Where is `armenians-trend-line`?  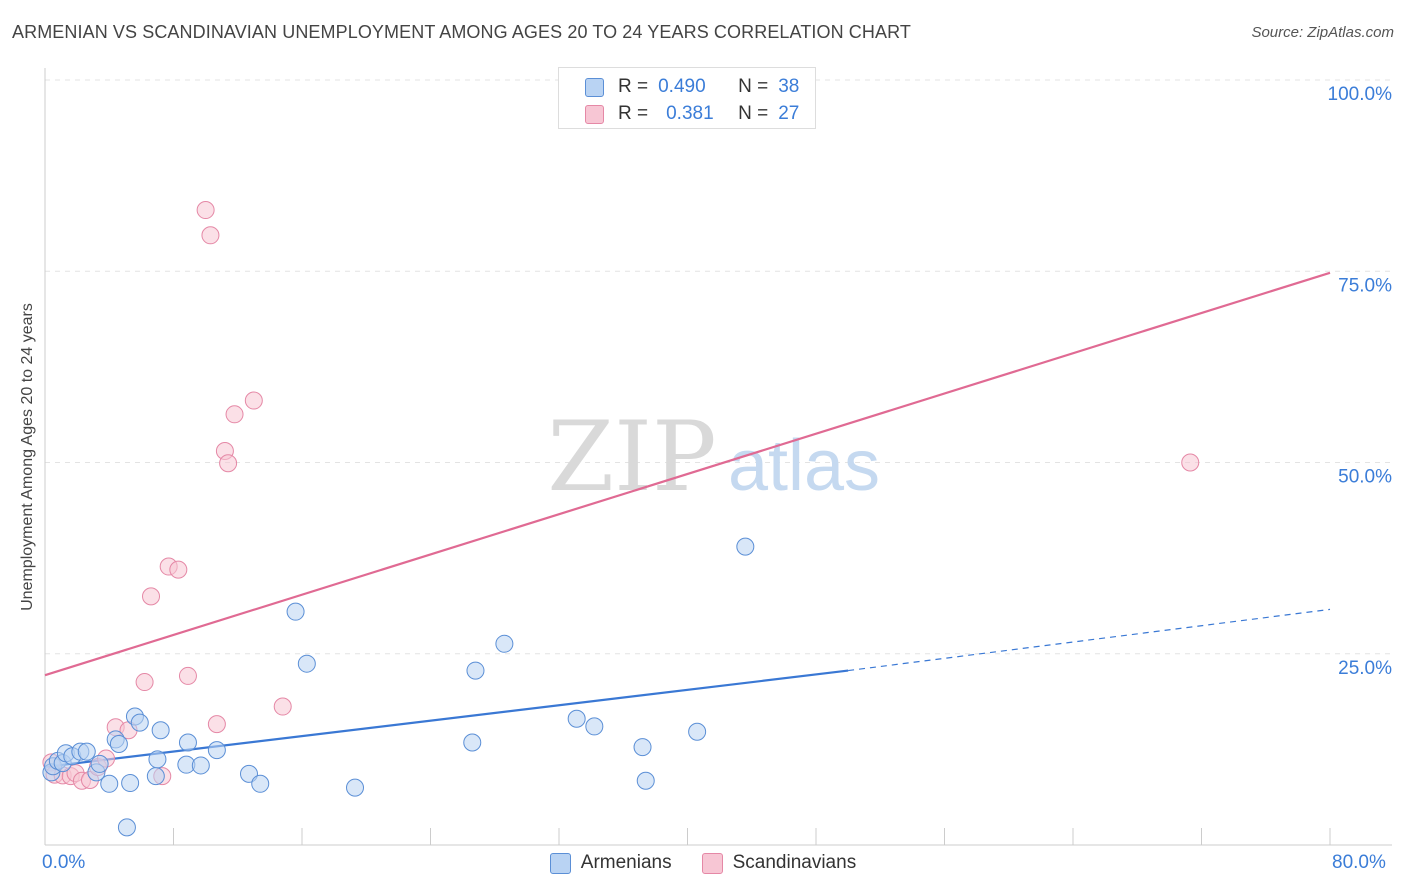
armenians-trend-line is located at coordinates (446, 719).